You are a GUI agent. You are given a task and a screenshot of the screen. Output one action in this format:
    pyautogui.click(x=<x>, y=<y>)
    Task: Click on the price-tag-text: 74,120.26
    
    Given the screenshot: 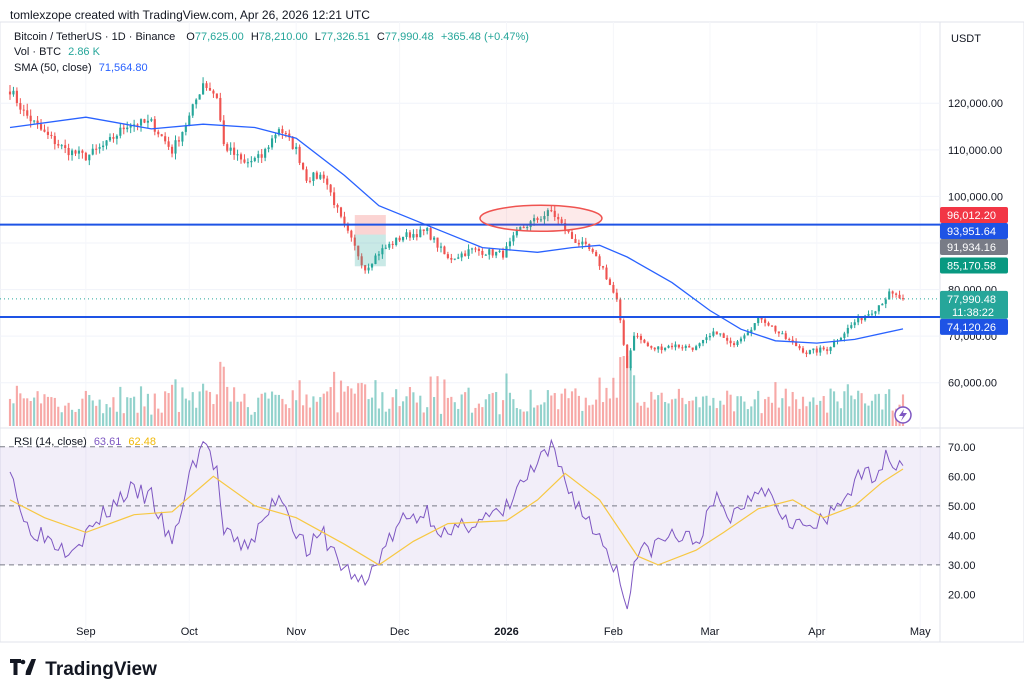 What is the action you would take?
    pyautogui.click(x=971, y=328)
    